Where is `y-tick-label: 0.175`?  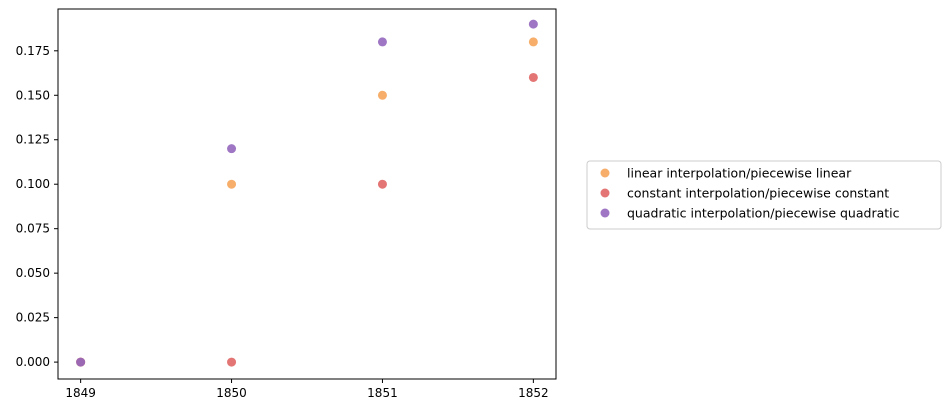 y-tick-label: 0.175 is located at coordinates (33, 51).